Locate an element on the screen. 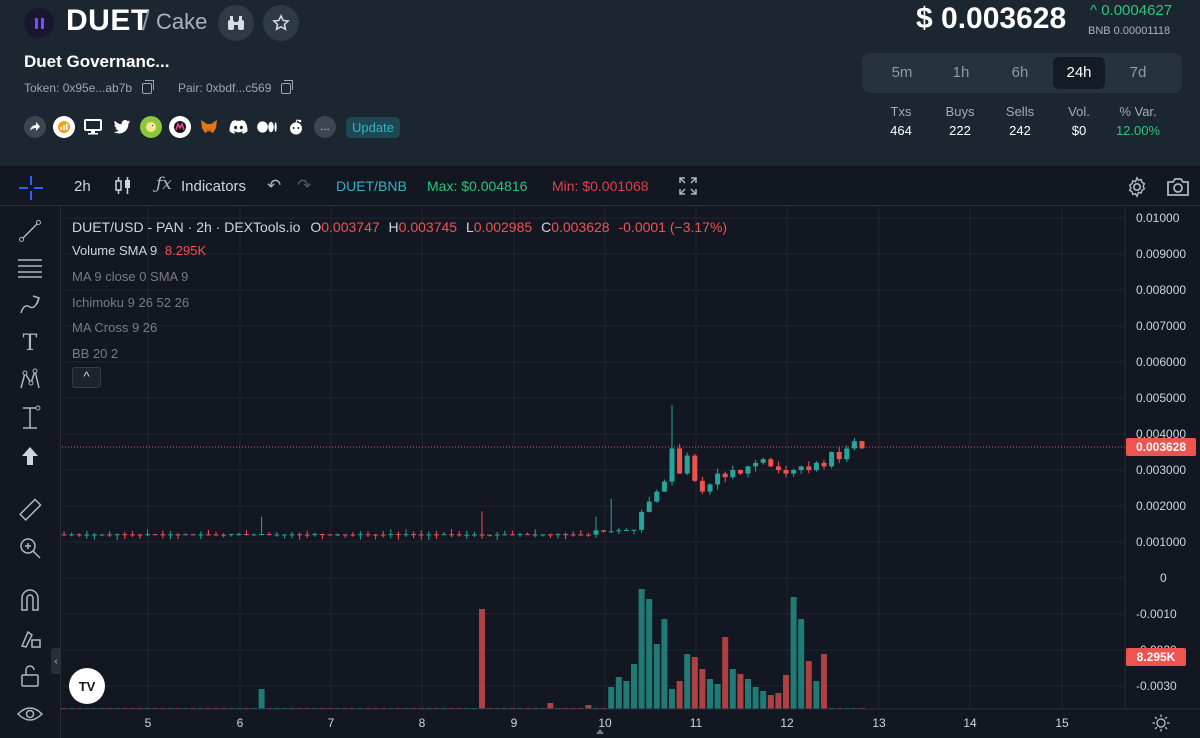 Image resolution: width=1200 pixels, height=738 pixels. eye-icon is located at coordinates (30, 714).